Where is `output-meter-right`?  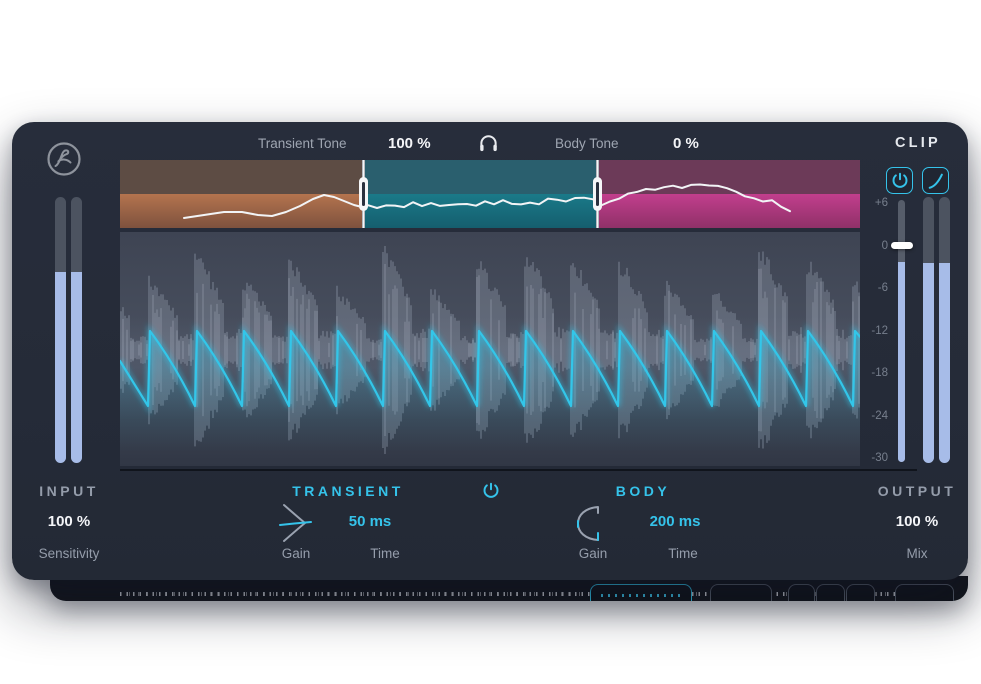 output-meter-right is located at coordinates (944, 330).